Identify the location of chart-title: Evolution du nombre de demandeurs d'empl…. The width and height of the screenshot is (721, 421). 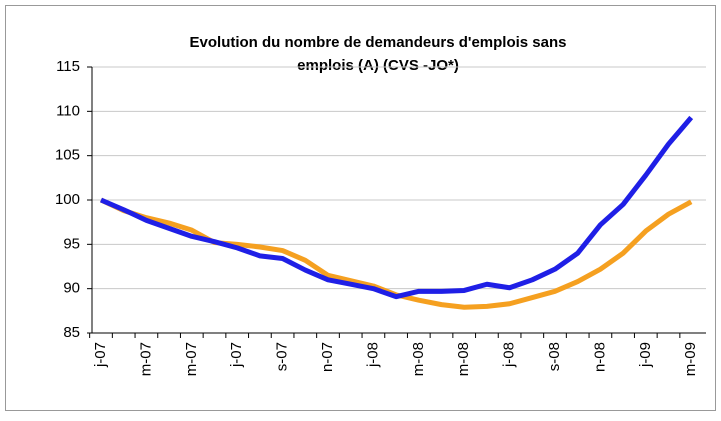
(378, 42).